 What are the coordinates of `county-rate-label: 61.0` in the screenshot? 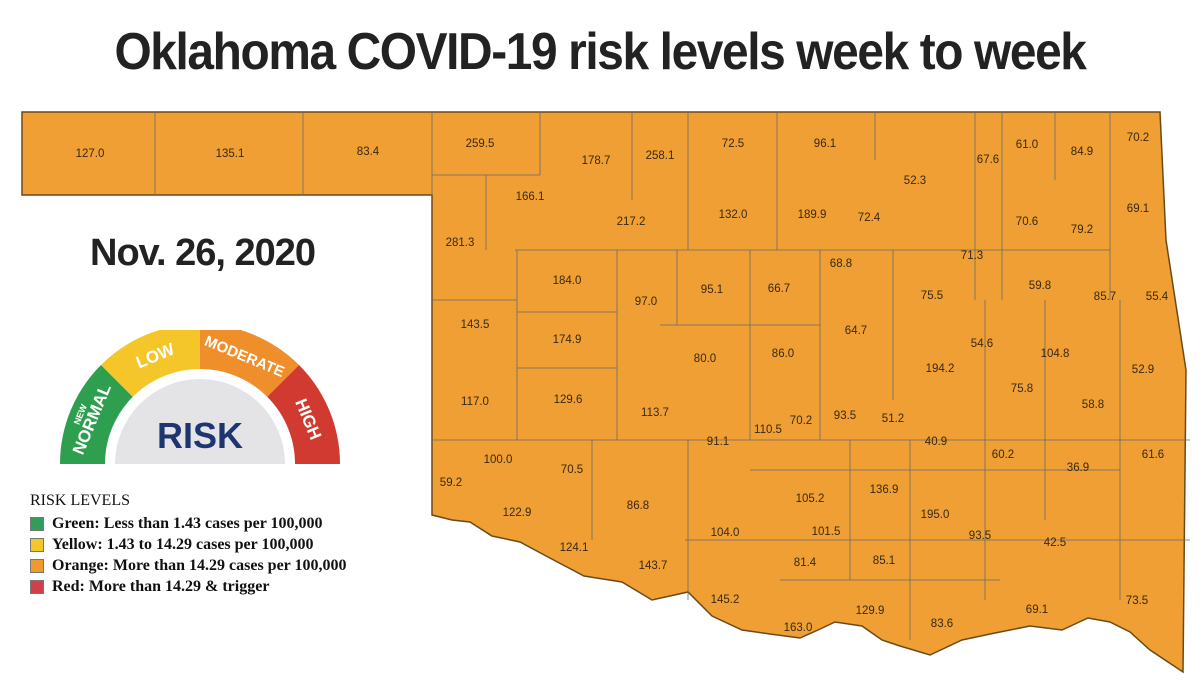 It's located at (1027, 145).